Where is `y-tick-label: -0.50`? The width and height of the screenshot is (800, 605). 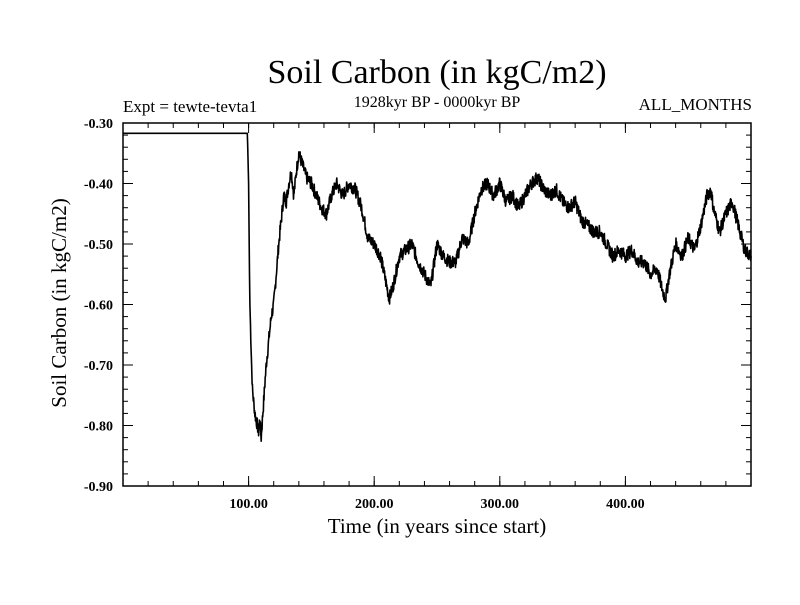 y-tick-label: -0.50 is located at coordinates (98, 245).